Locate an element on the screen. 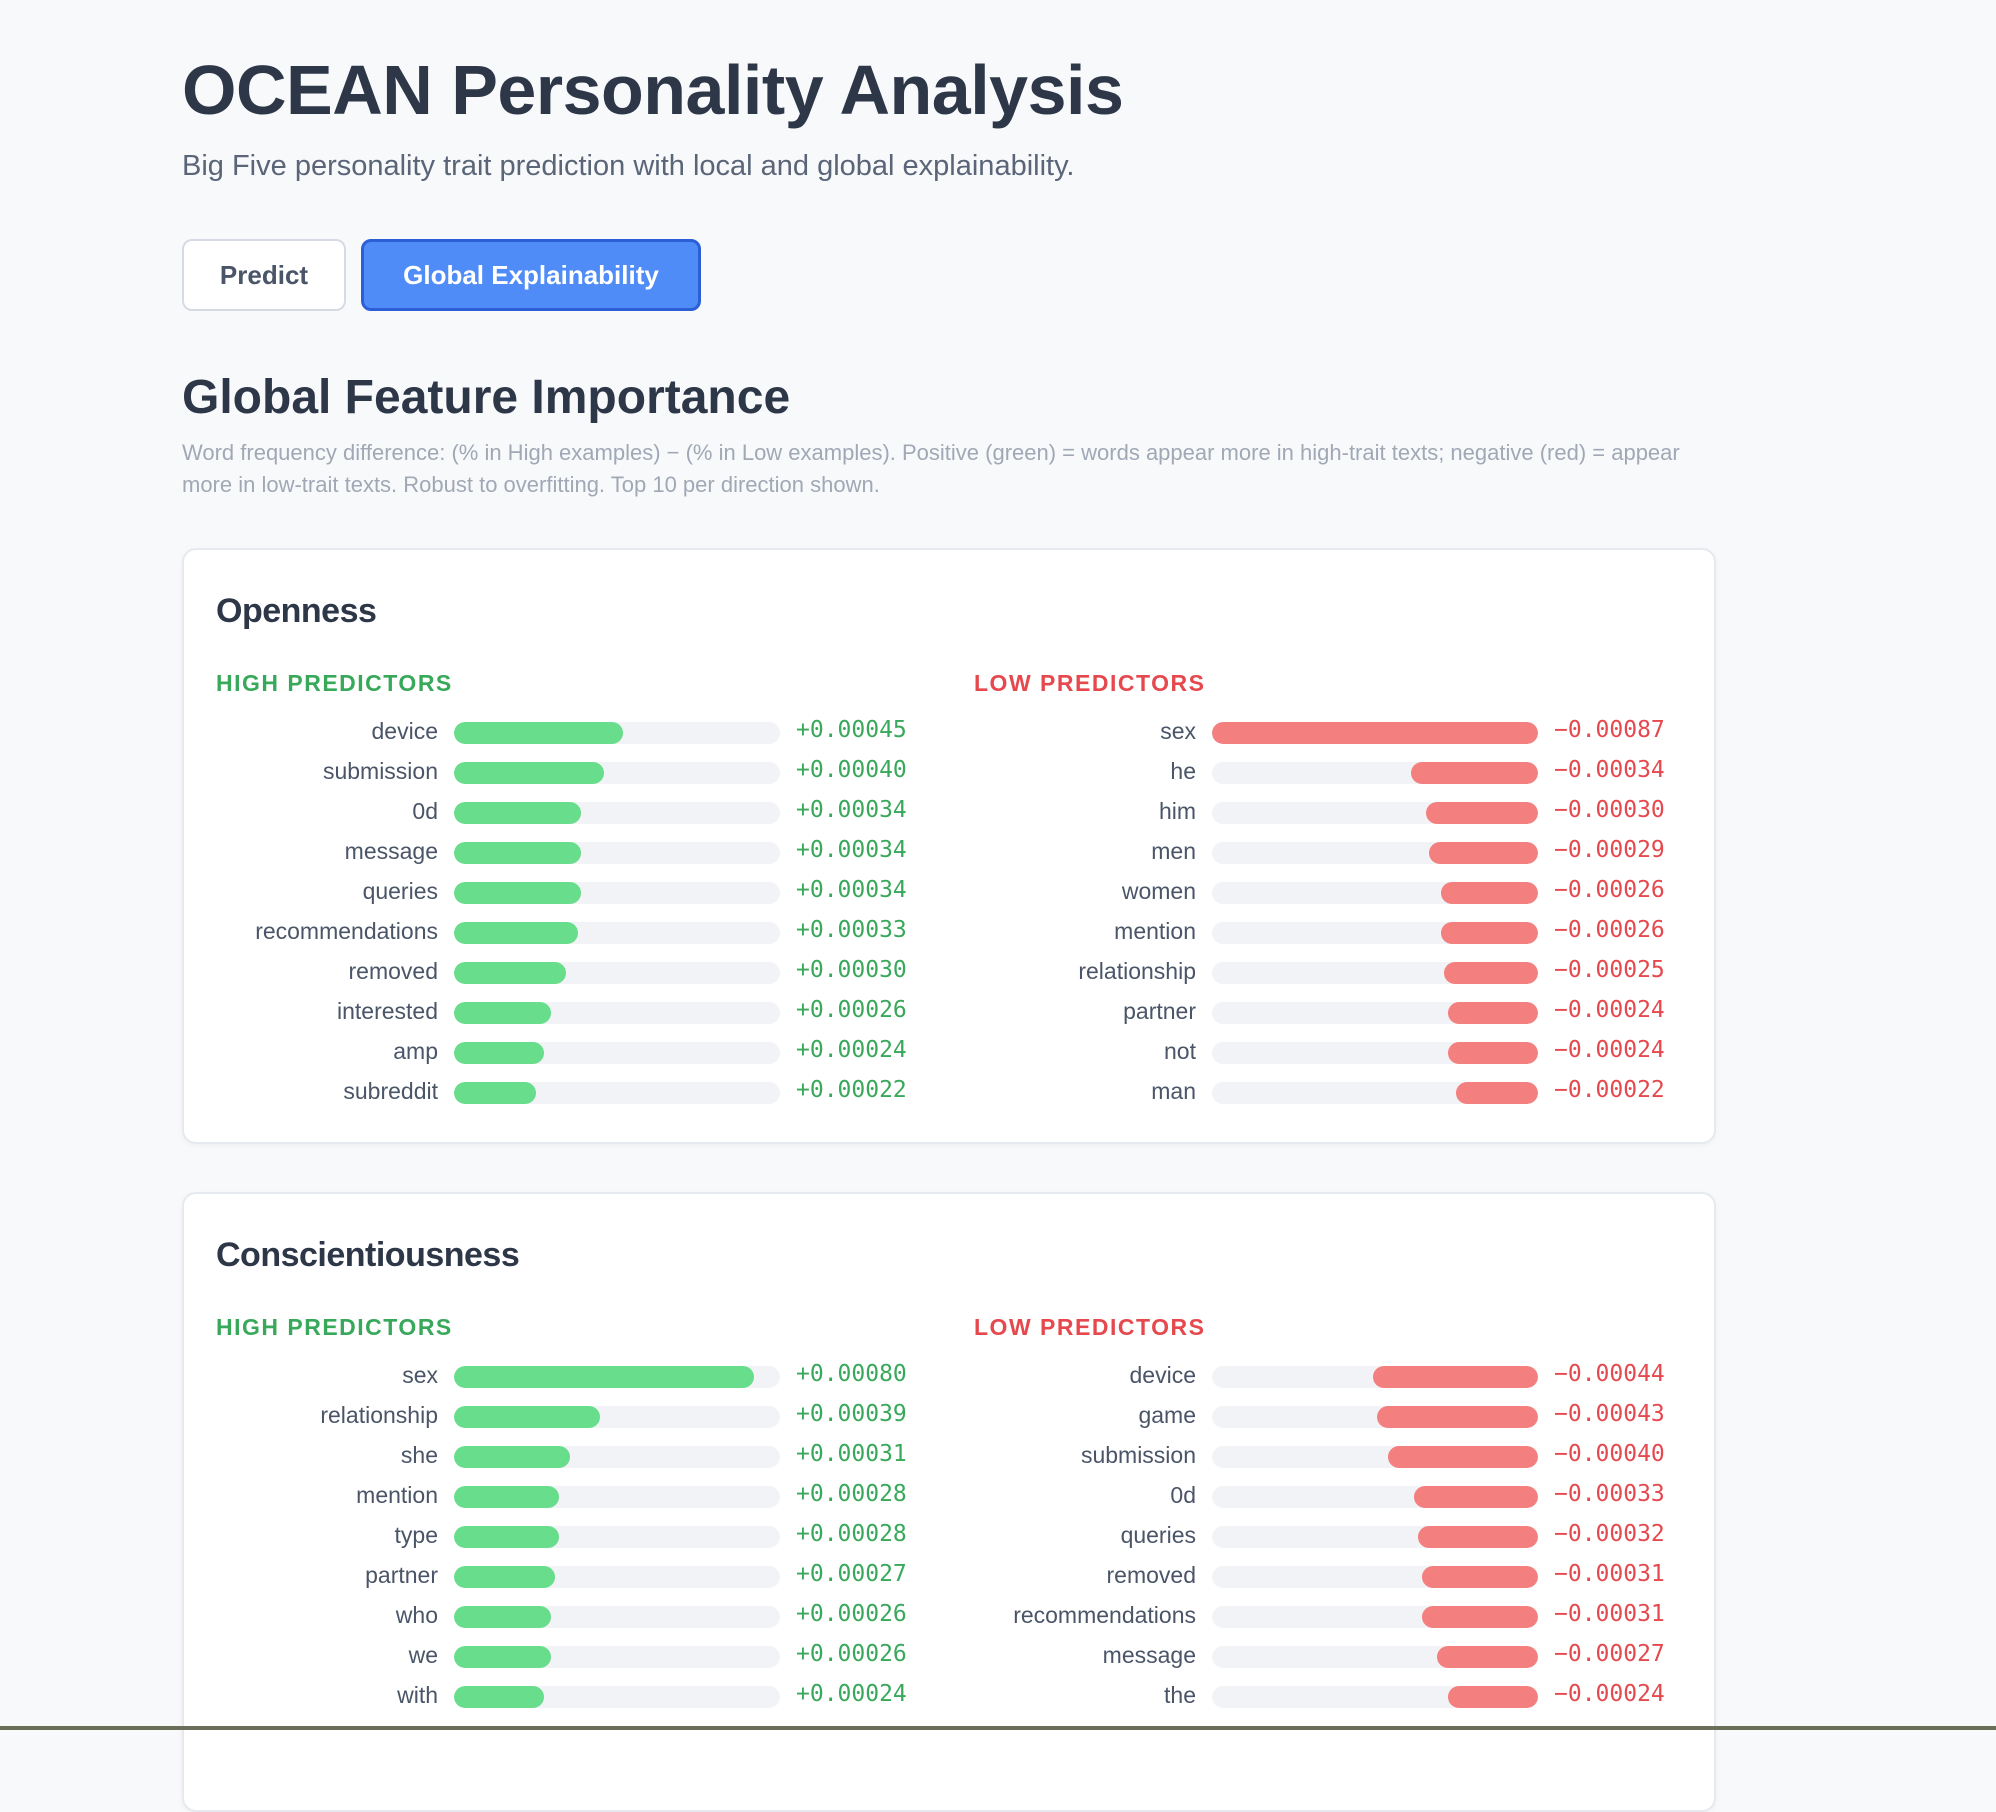  predictor-row: game −0.00043 is located at coordinates (1324, 1416).